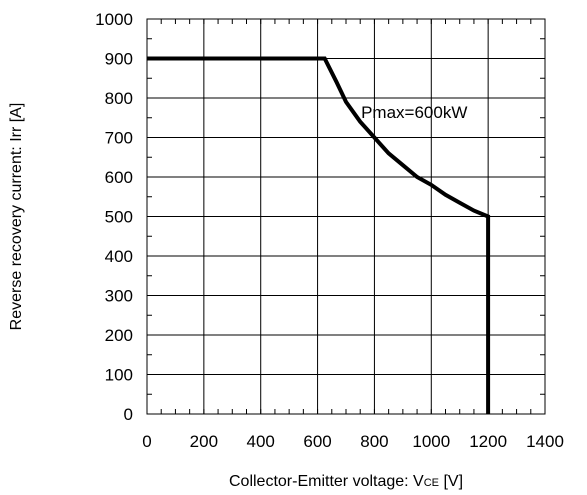  Describe the element at coordinates (119, 296) in the screenshot. I see `y-tick-label: 300` at that location.